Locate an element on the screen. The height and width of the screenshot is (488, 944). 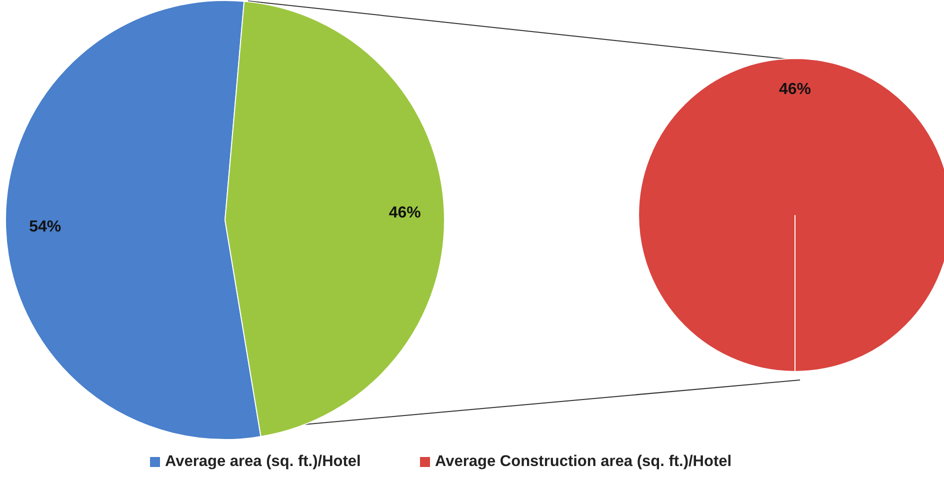
data-label: 54% is located at coordinates (45, 227).